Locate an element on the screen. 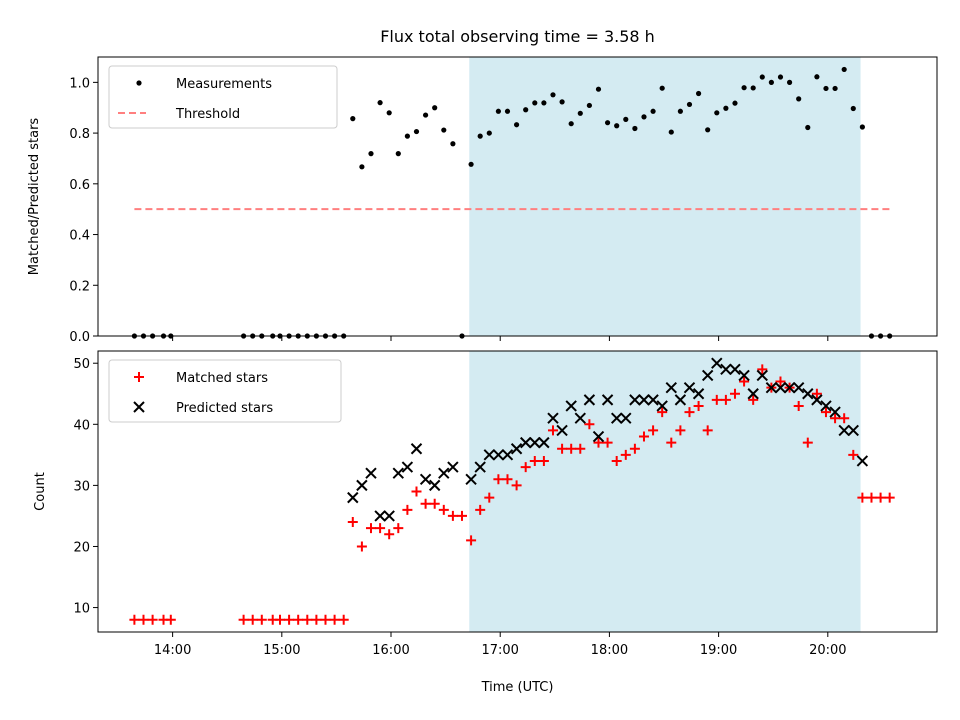  count-legend: Matched stars Predicted stars is located at coordinates (225, 391).